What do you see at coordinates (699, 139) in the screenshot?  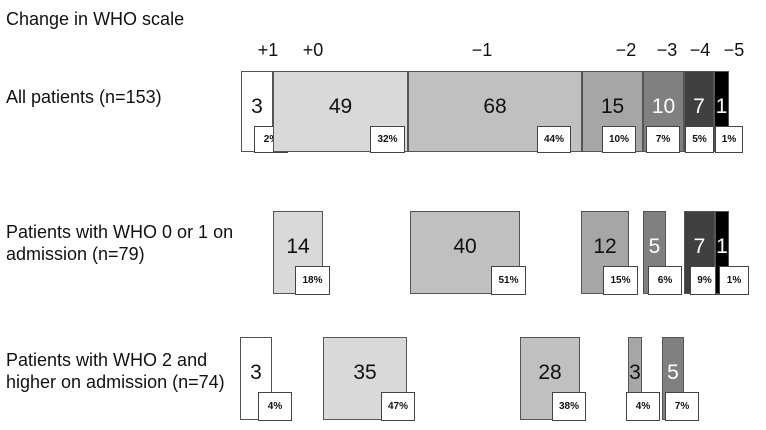 I see `percent-label: 5%` at bounding box center [699, 139].